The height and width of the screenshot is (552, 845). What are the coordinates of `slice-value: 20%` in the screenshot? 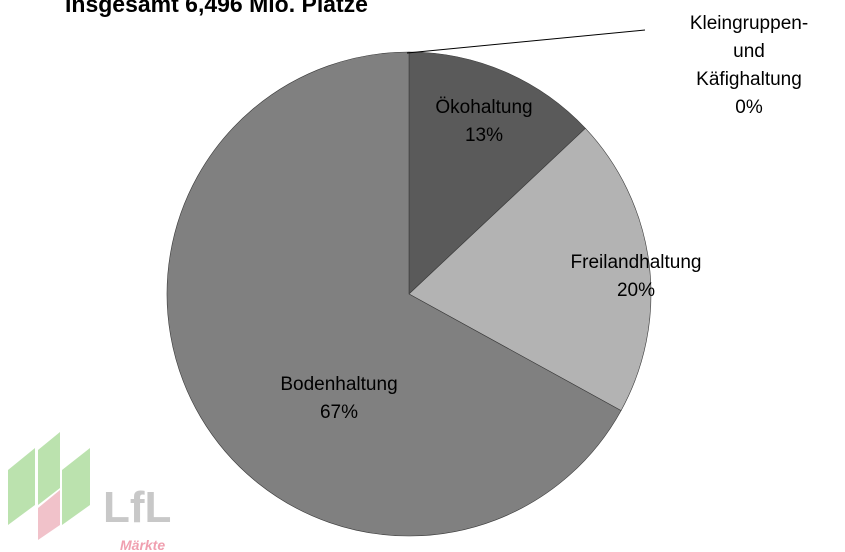 It's located at (636, 290).